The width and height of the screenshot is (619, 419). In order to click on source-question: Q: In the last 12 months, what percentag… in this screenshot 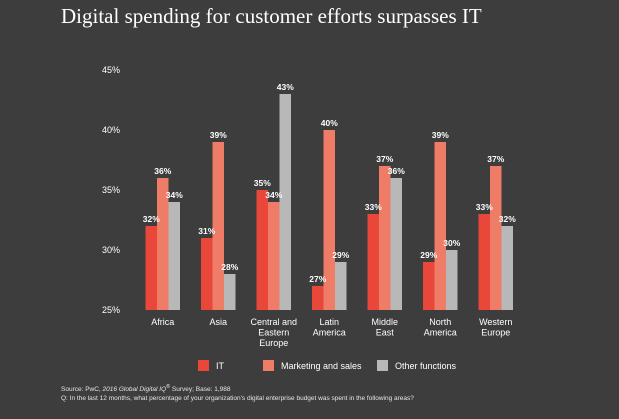, I will do `click(237, 399)`.